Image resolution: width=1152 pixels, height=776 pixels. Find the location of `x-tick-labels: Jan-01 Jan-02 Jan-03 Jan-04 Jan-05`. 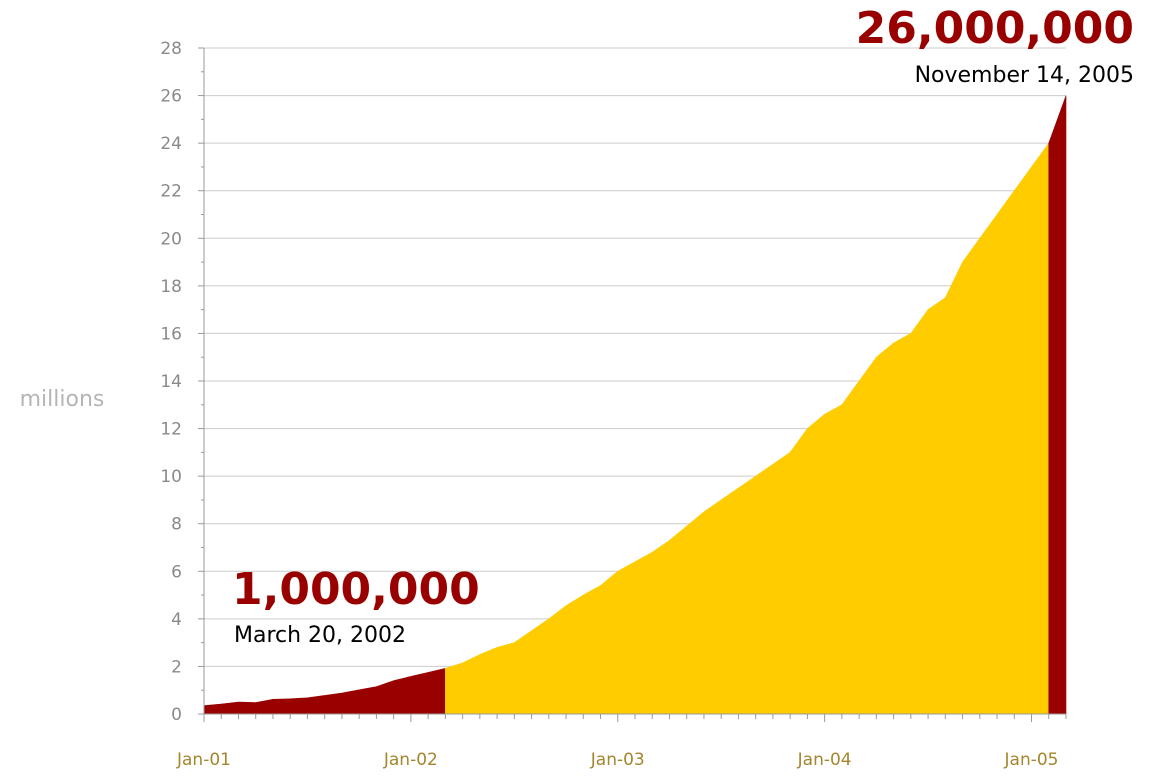

x-tick-labels: Jan-01 Jan-02 Jan-03 Jan-04 Jan-05 is located at coordinates (617, 760).